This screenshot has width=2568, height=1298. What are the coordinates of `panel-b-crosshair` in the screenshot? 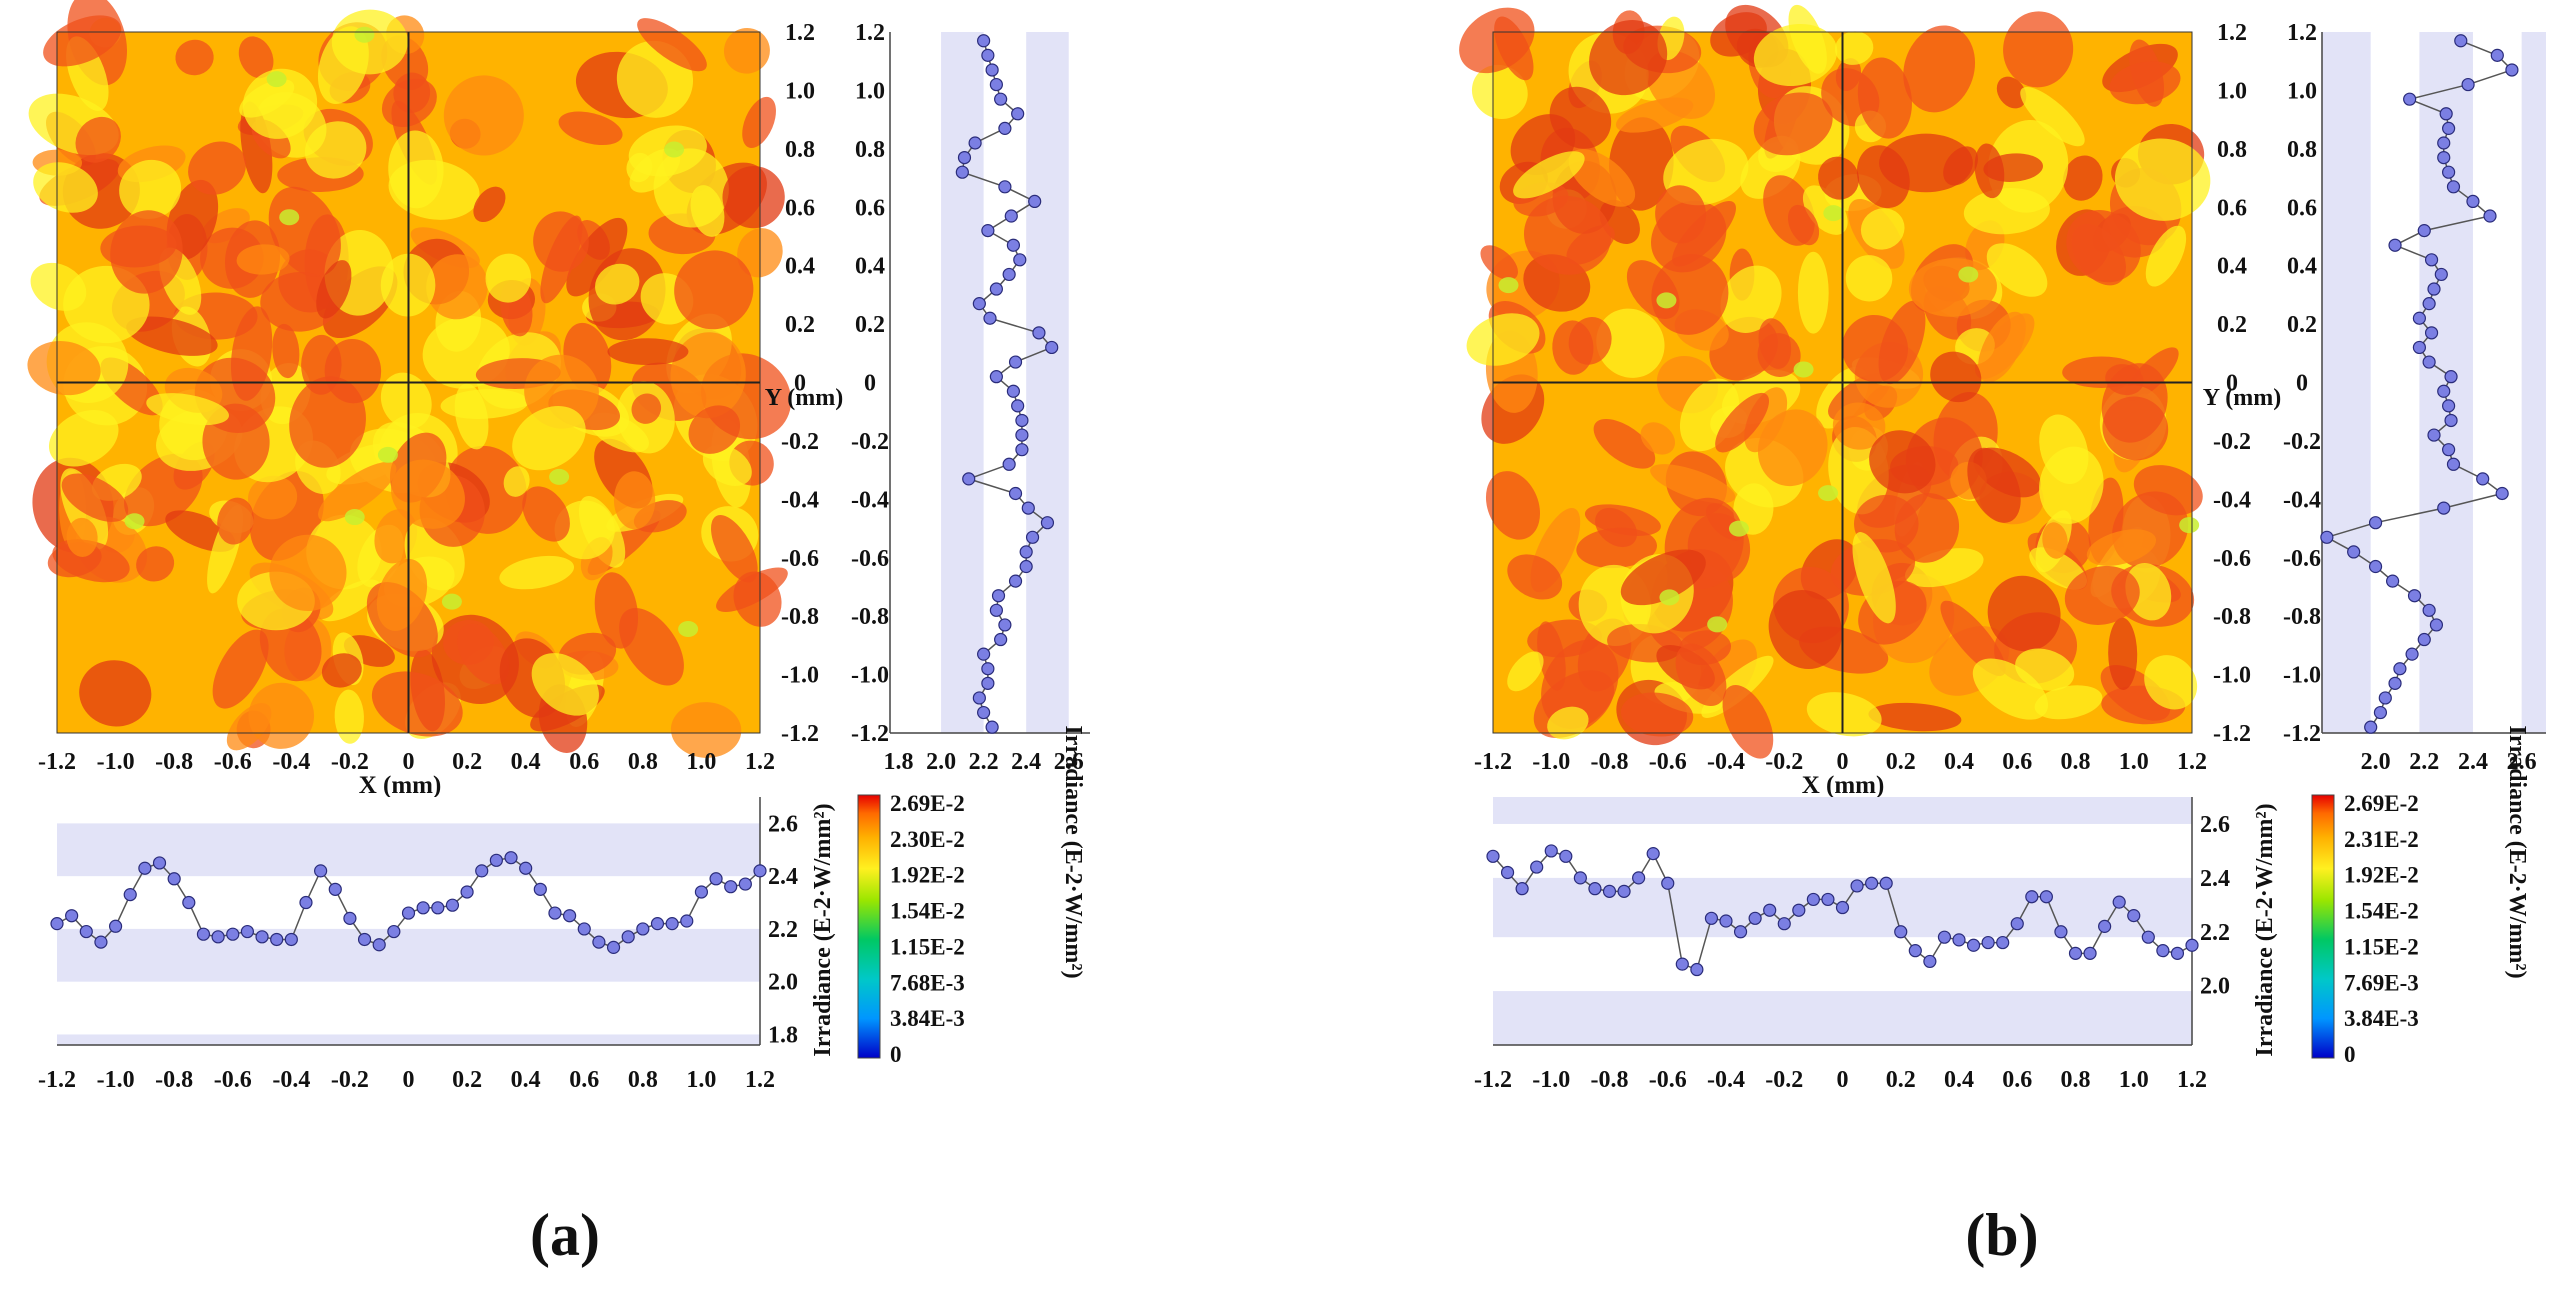 It's located at (1842, 382).